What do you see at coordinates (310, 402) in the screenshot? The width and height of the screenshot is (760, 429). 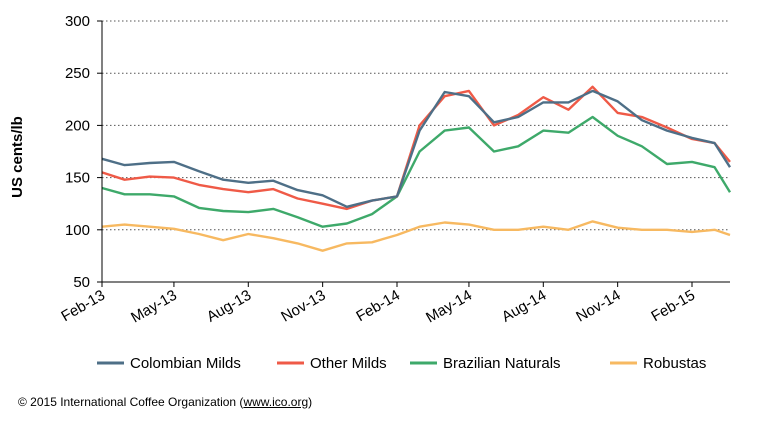 I see `footer-close: )` at bounding box center [310, 402].